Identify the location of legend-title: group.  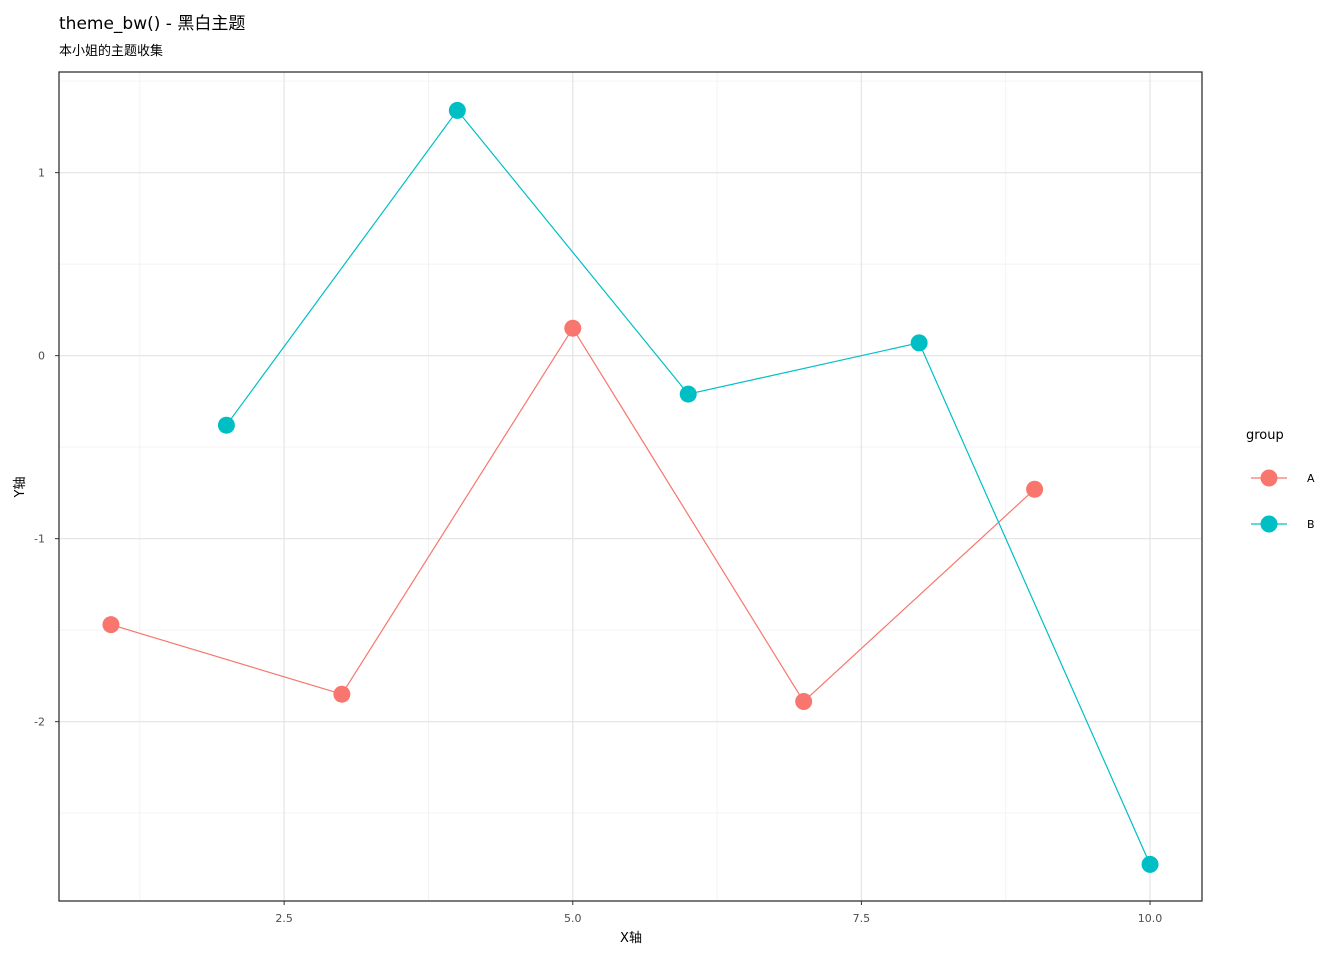
(1265, 435).